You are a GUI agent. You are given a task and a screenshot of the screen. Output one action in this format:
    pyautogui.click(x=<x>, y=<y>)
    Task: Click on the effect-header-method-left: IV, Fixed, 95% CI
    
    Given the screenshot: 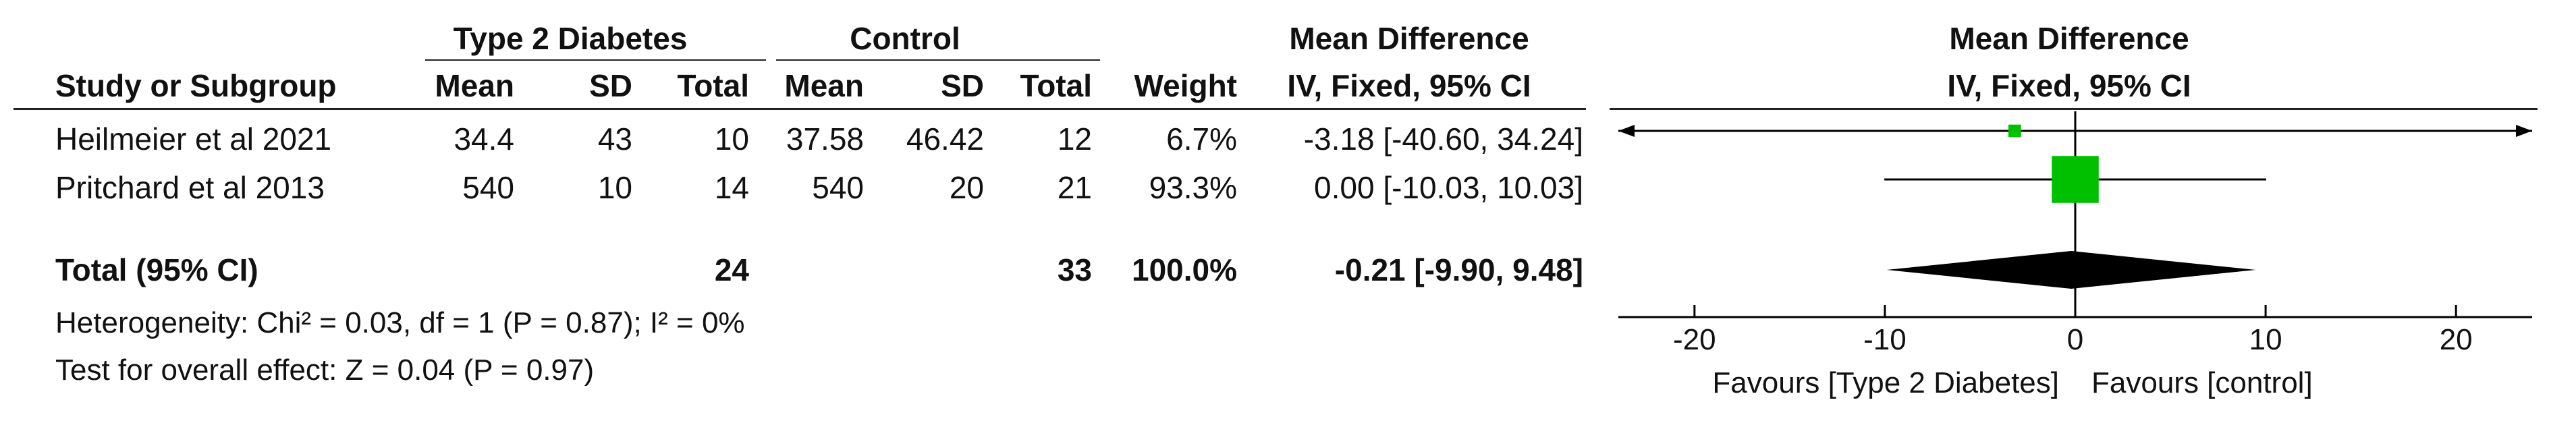 What is the action you would take?
    pyautogui.click(x=1409, y=85)
    